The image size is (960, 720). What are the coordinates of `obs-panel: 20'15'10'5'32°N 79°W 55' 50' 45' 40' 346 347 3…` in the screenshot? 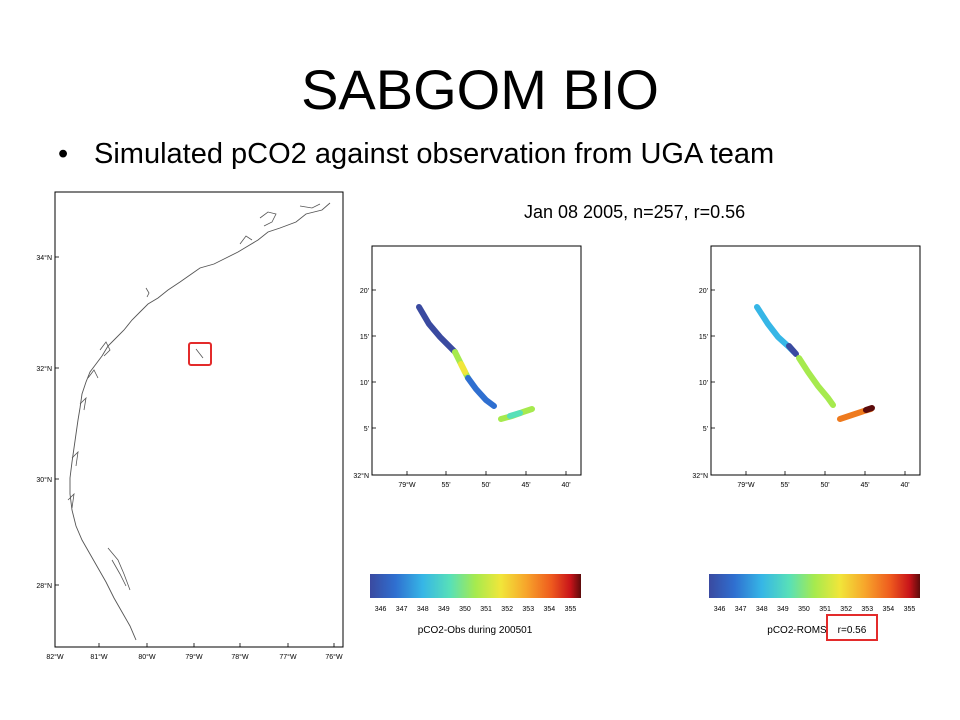 It's located at (467, 440).